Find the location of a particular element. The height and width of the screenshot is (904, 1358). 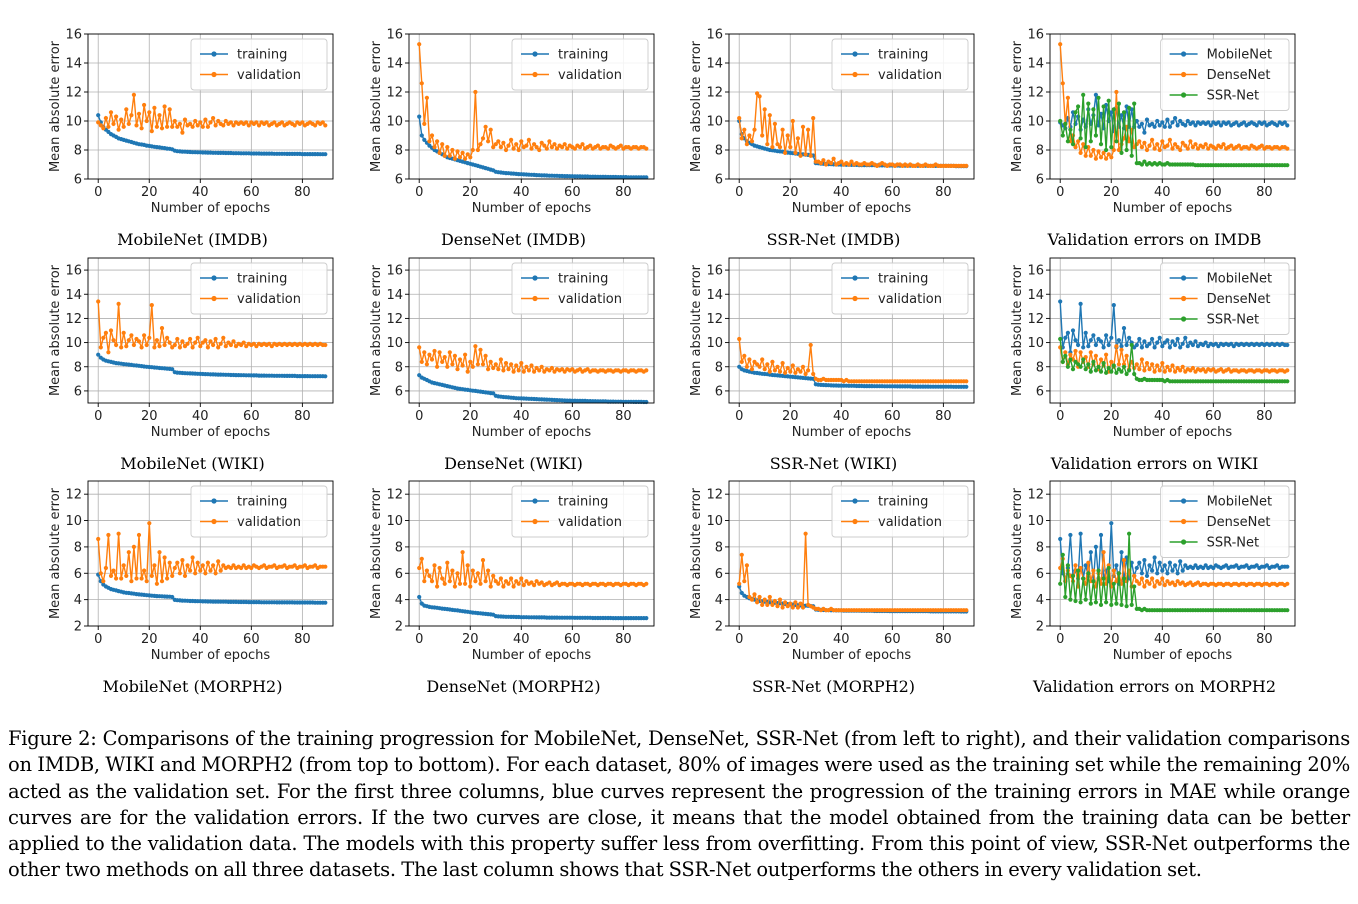

x-tick-label: 80 is located at coordinates (943, 416).